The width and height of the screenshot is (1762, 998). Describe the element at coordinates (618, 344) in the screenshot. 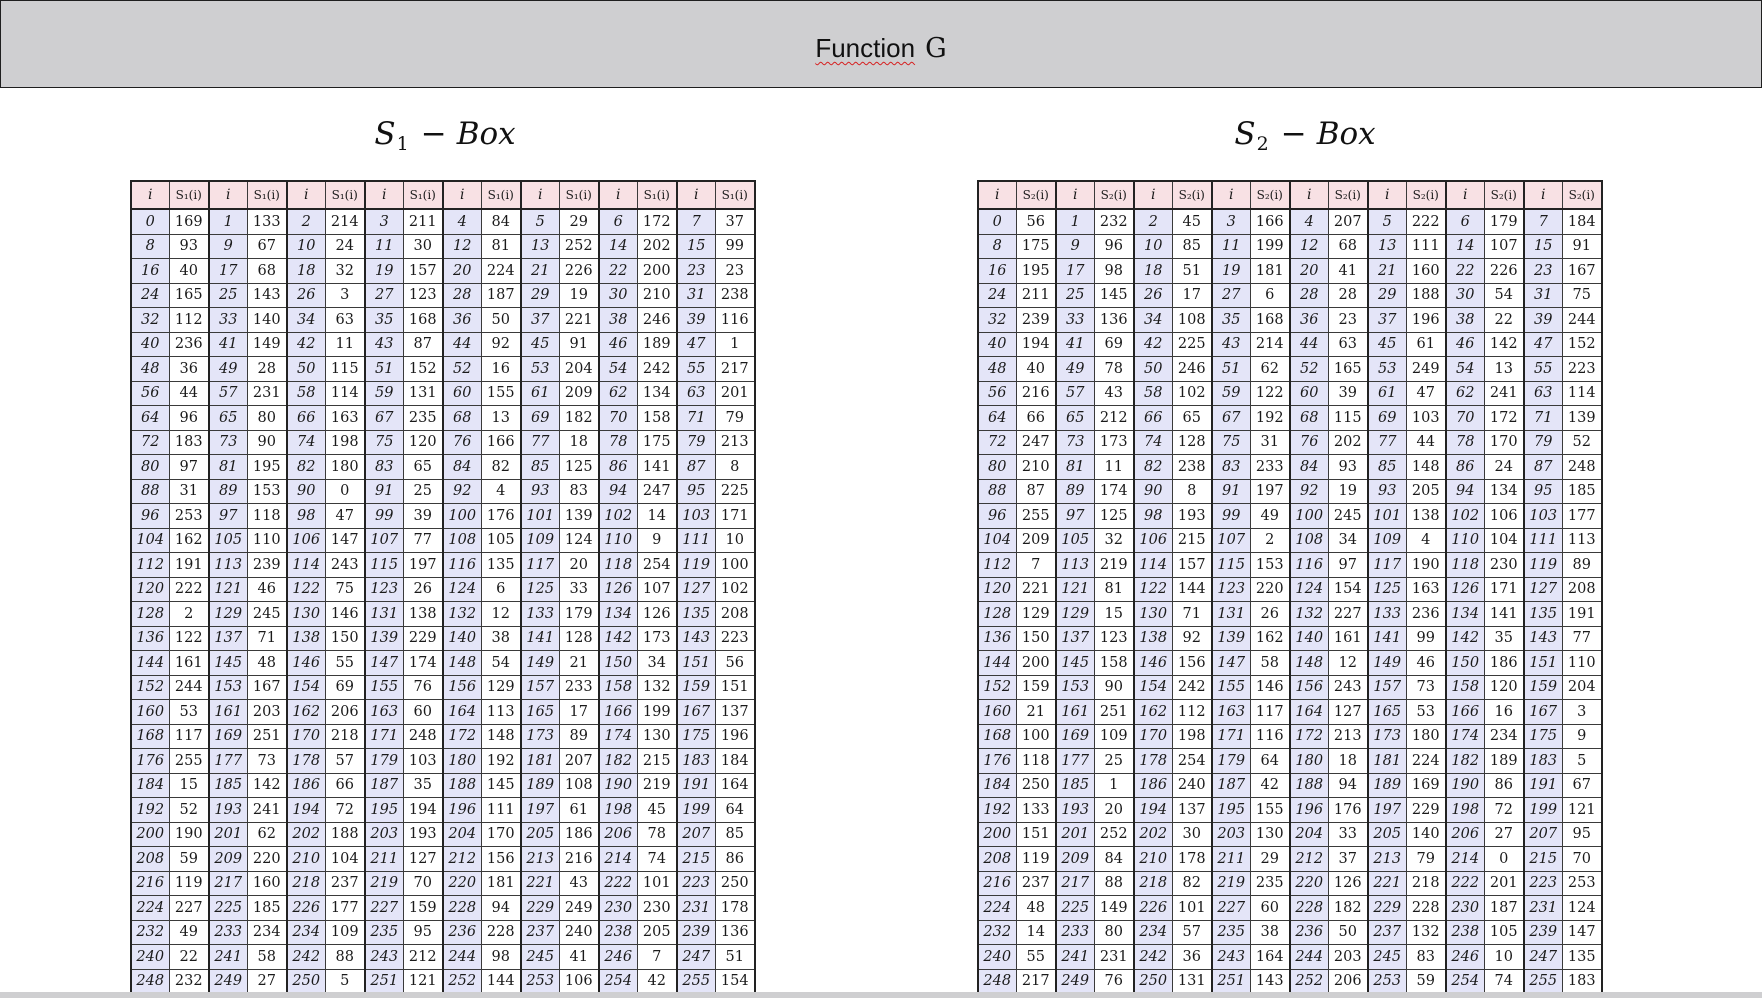

I see `index-cell: 46` at that location.